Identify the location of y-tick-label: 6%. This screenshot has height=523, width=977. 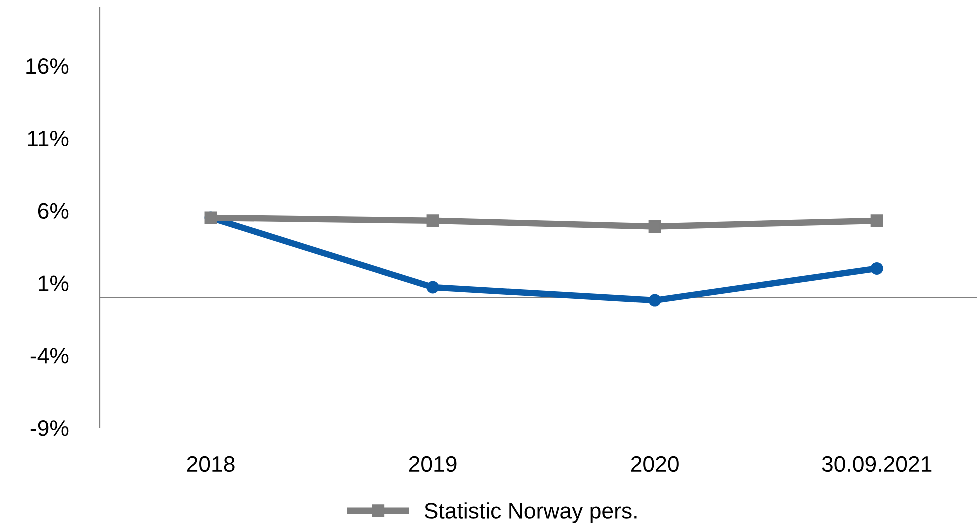
(53, 211).